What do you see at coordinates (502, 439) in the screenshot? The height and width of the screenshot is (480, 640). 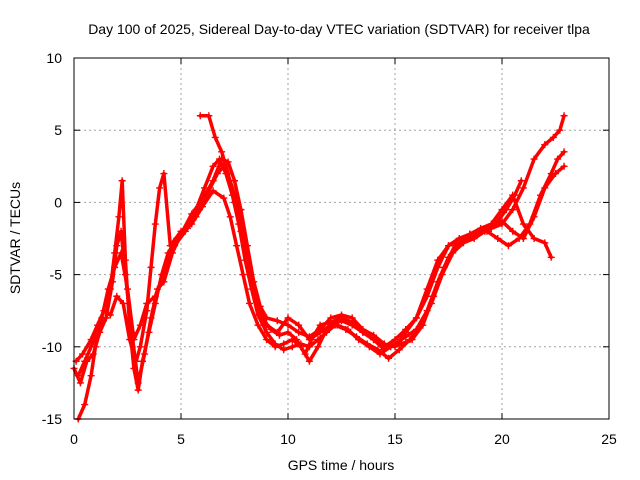 I see `x-tick-label: 20` at bounding box center [502, 439].